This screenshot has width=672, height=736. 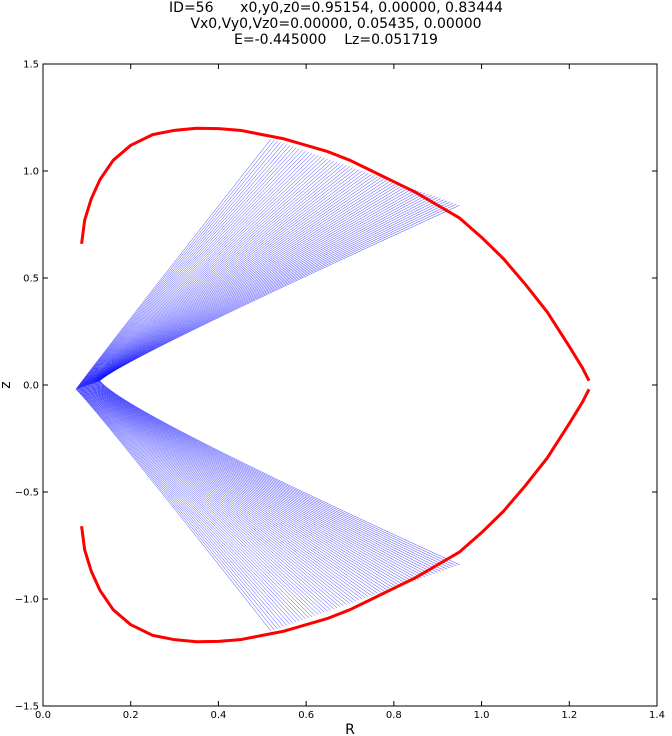 What do you see at coordinates (31, 279) in the screenshot?
I see `y-tick-label: 0.5` at bounding box center [31, 279].